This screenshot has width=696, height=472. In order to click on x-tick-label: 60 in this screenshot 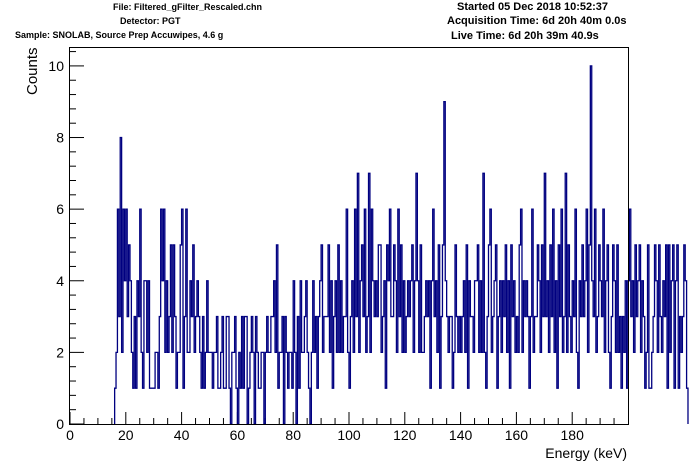, I will do `click(238, 435)`.